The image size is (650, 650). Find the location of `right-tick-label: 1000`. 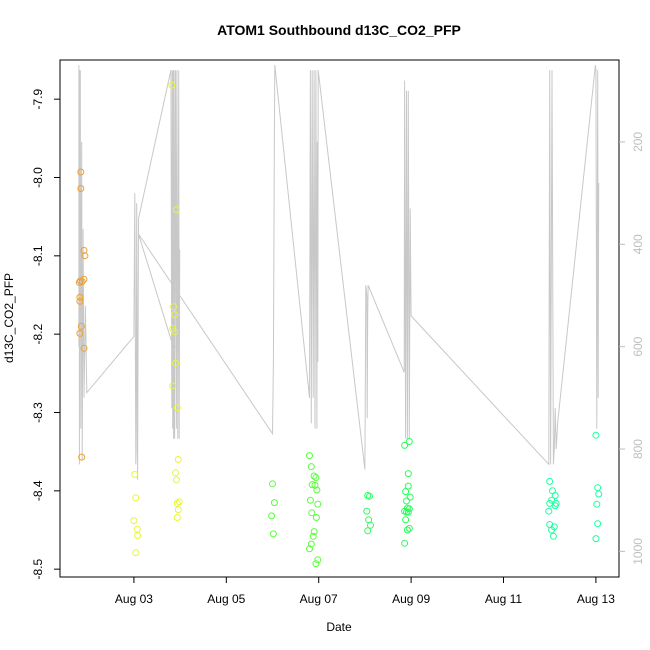

right-tick-label: 1000 is located at coordinates (638, 551).